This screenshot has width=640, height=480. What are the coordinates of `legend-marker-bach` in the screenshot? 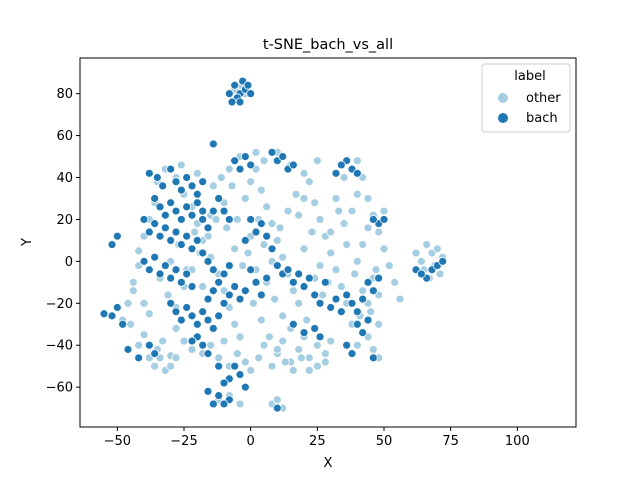 It's located at (503, 118).